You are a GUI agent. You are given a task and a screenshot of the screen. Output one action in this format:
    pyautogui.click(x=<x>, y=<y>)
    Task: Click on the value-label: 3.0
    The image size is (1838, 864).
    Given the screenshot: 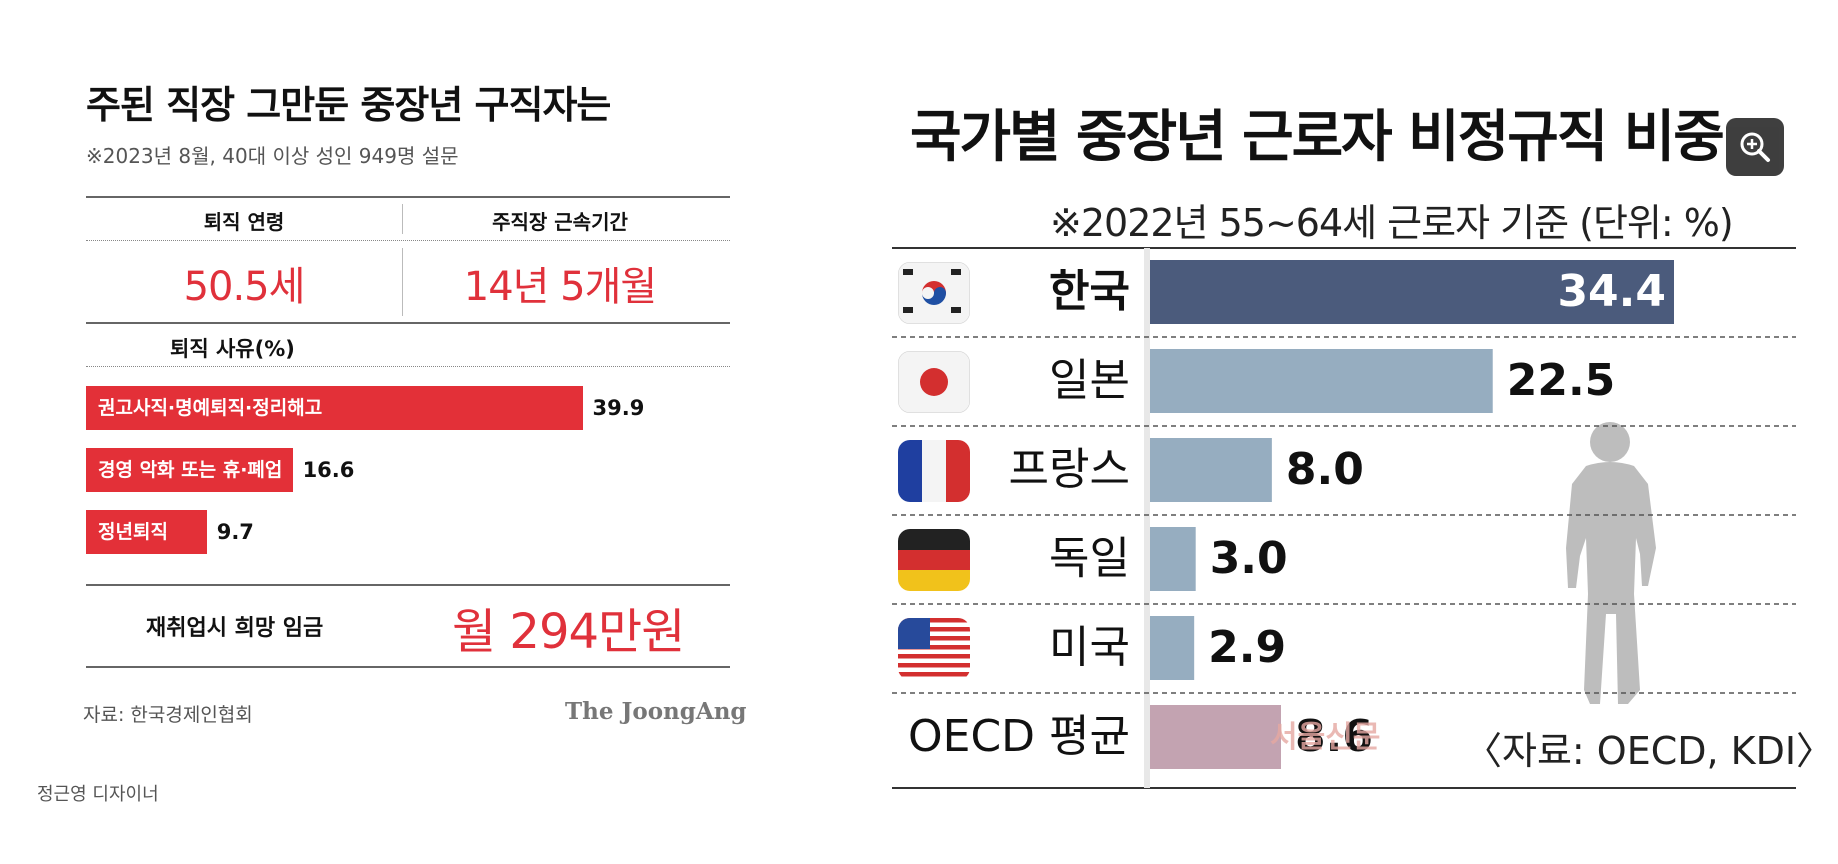 What is the action you would take?
    pyautogui.click(x=1249, y=558)
    